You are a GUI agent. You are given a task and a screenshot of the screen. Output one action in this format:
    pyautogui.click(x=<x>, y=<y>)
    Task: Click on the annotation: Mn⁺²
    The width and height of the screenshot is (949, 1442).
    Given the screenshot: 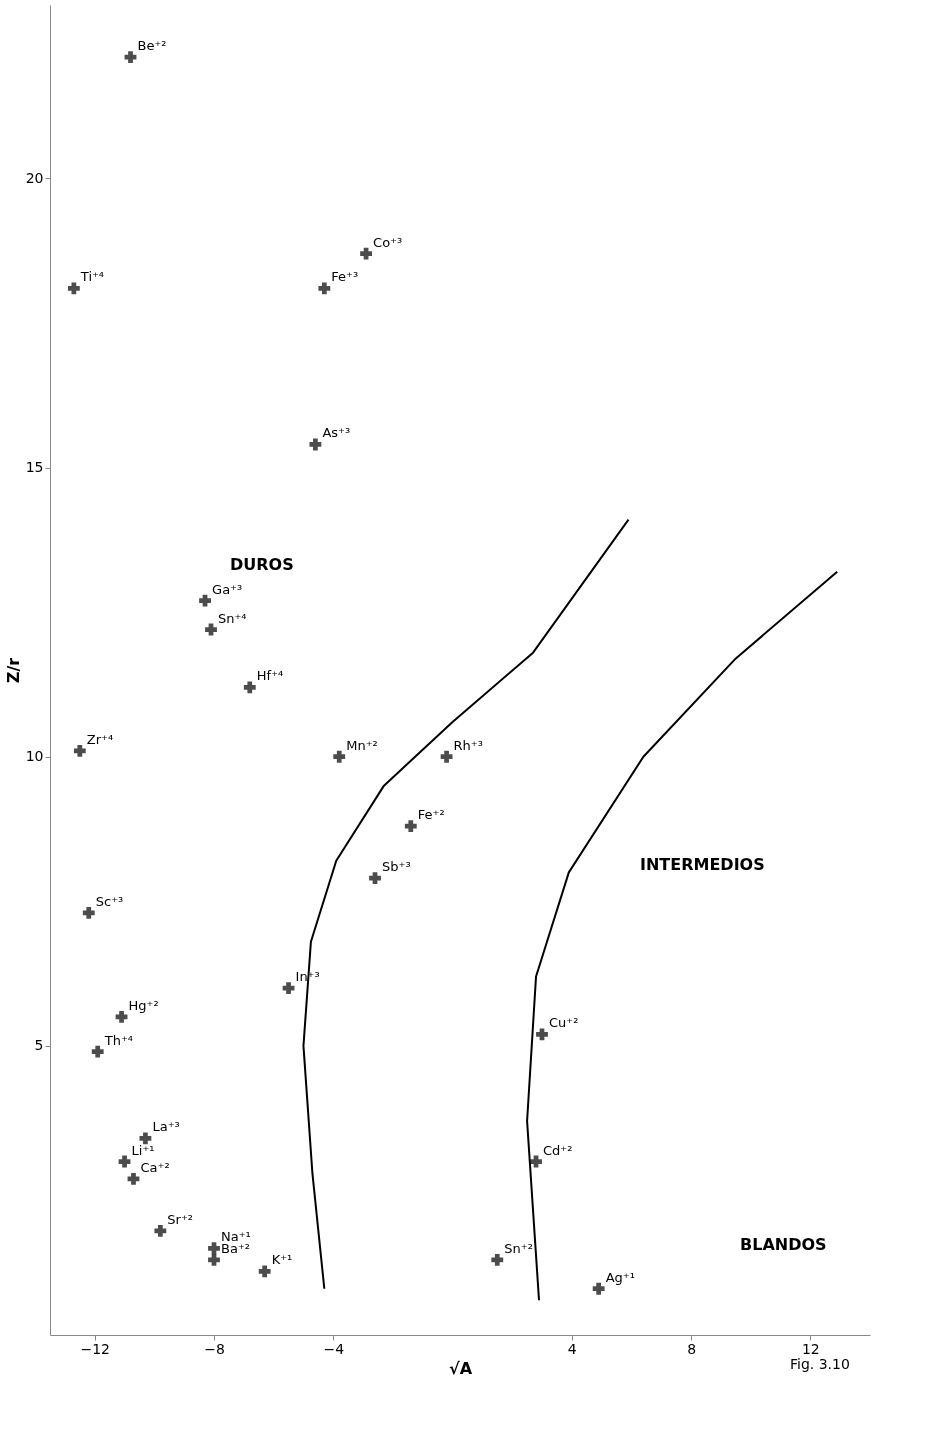 What is the action you would take?
    pyautogui.click(x=362, y=745)
    